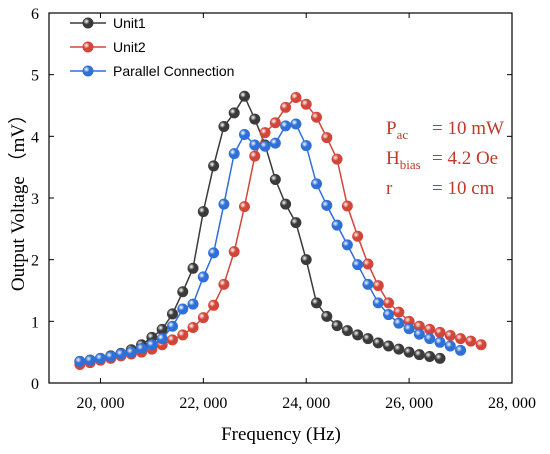 The height and width of the screenshot is (454, 550). Describe the element at coordinates (468, 128) in the screenshot. I see `annotation-value: = 10 mW` at that location.